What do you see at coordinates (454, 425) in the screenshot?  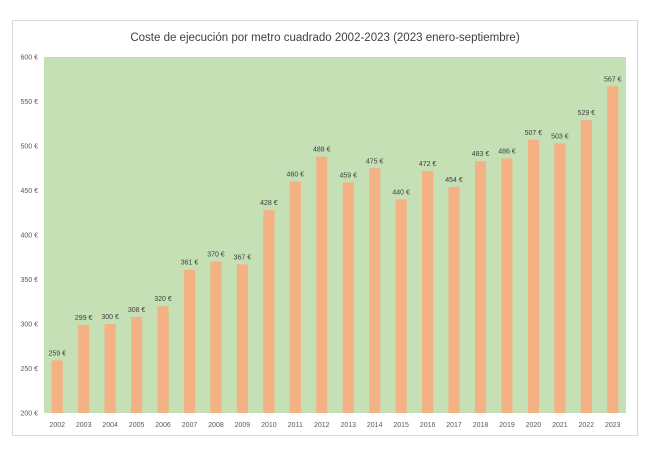 I see `x-tick-label: 2017` at bounding box center [454, 425].